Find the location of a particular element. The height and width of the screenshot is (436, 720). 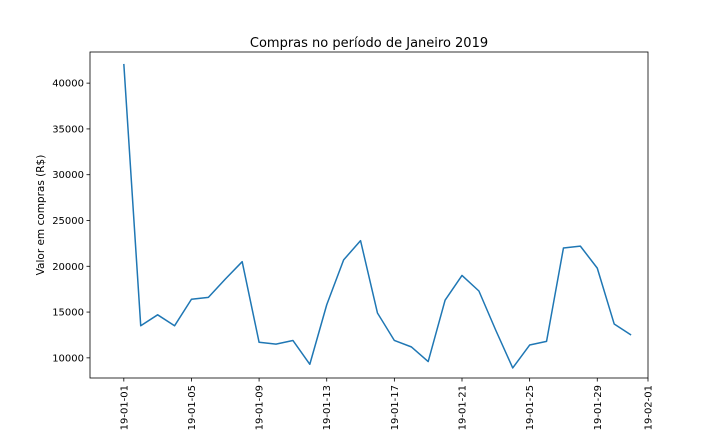

x-tick-label: 19-01-25 is located at coordinates (530, 407).